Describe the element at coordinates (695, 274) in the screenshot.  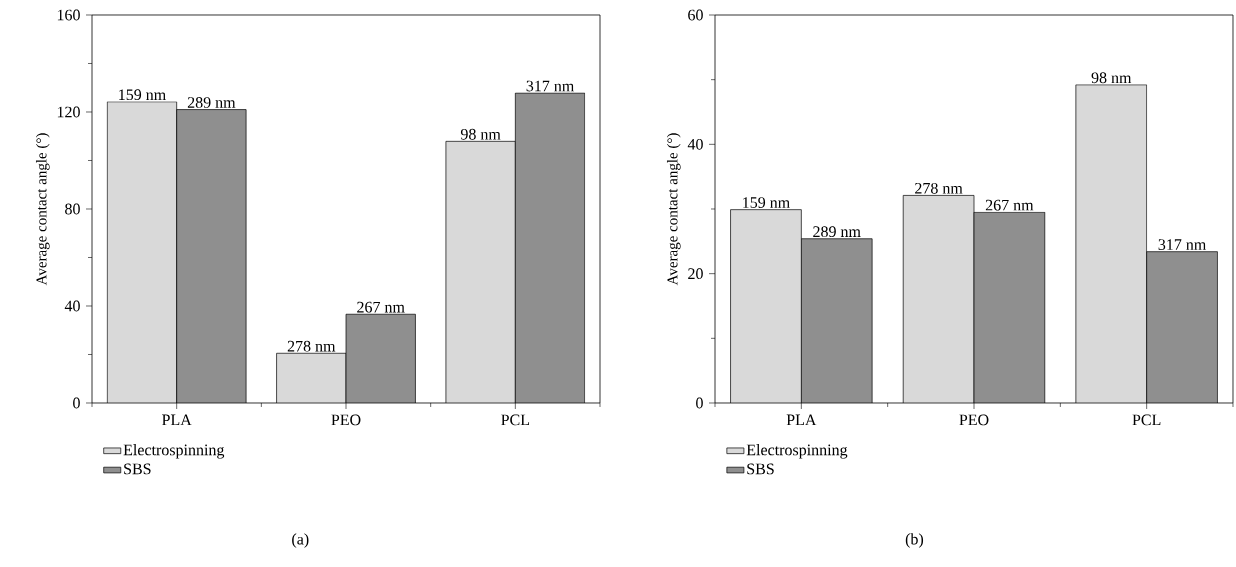
I see `y-tick-label: 20` at that location.